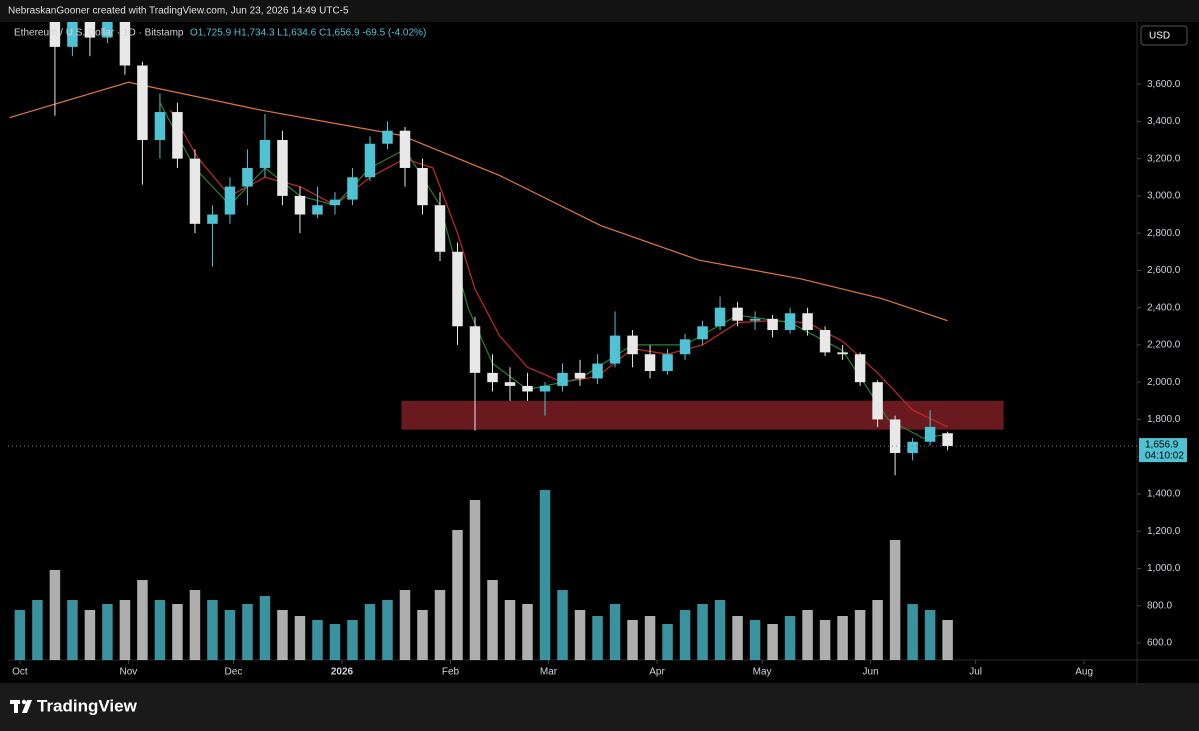 This screenshot has width=1199, height=731. Describe the element at coordinates (549, 672) in the screenshot. I see `x-tick-label: Mar` at that location.